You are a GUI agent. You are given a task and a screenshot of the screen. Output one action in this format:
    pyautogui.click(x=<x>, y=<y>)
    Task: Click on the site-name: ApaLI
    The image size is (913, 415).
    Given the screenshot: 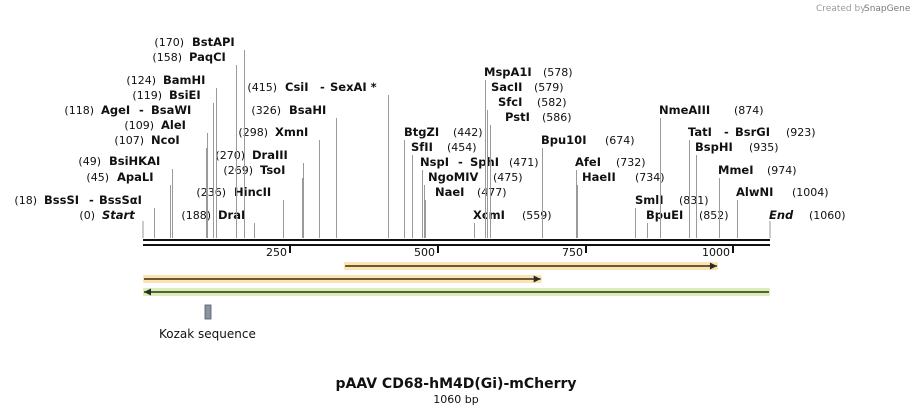 What is the action you would take?
    pyautogui.click(x=135, y=177)
    